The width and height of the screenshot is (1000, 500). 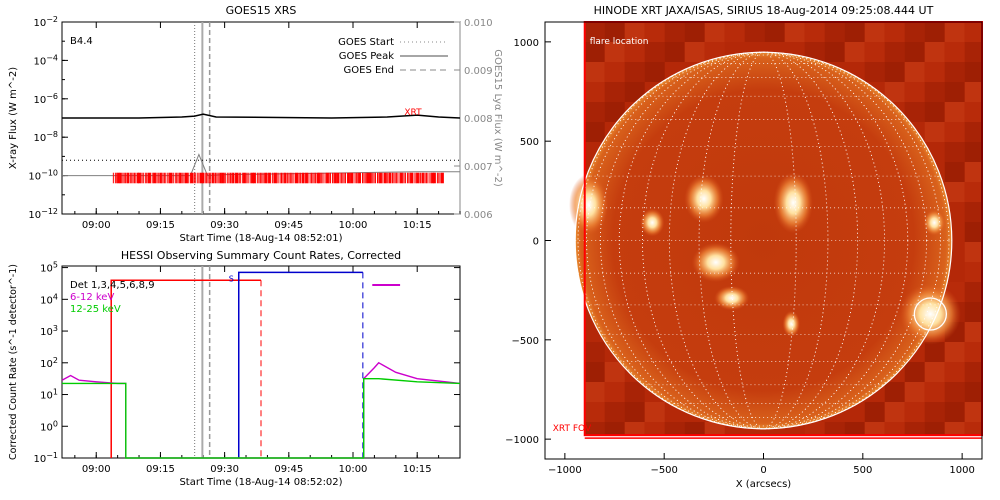 I want to click on goes-y2-label: GOES15 Lyα Flux (W m^-2), so click(x=497, y=118).